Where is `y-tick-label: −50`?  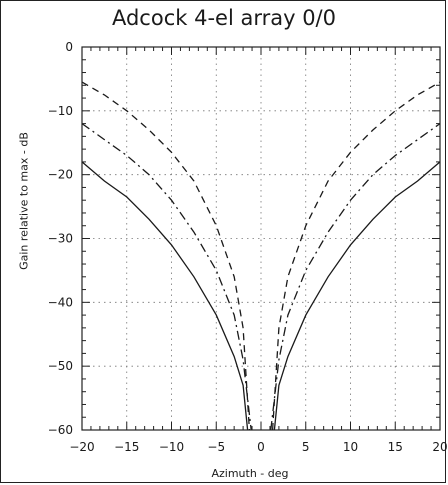
y-tick-label: −50 is located at coordinates (60, 366).